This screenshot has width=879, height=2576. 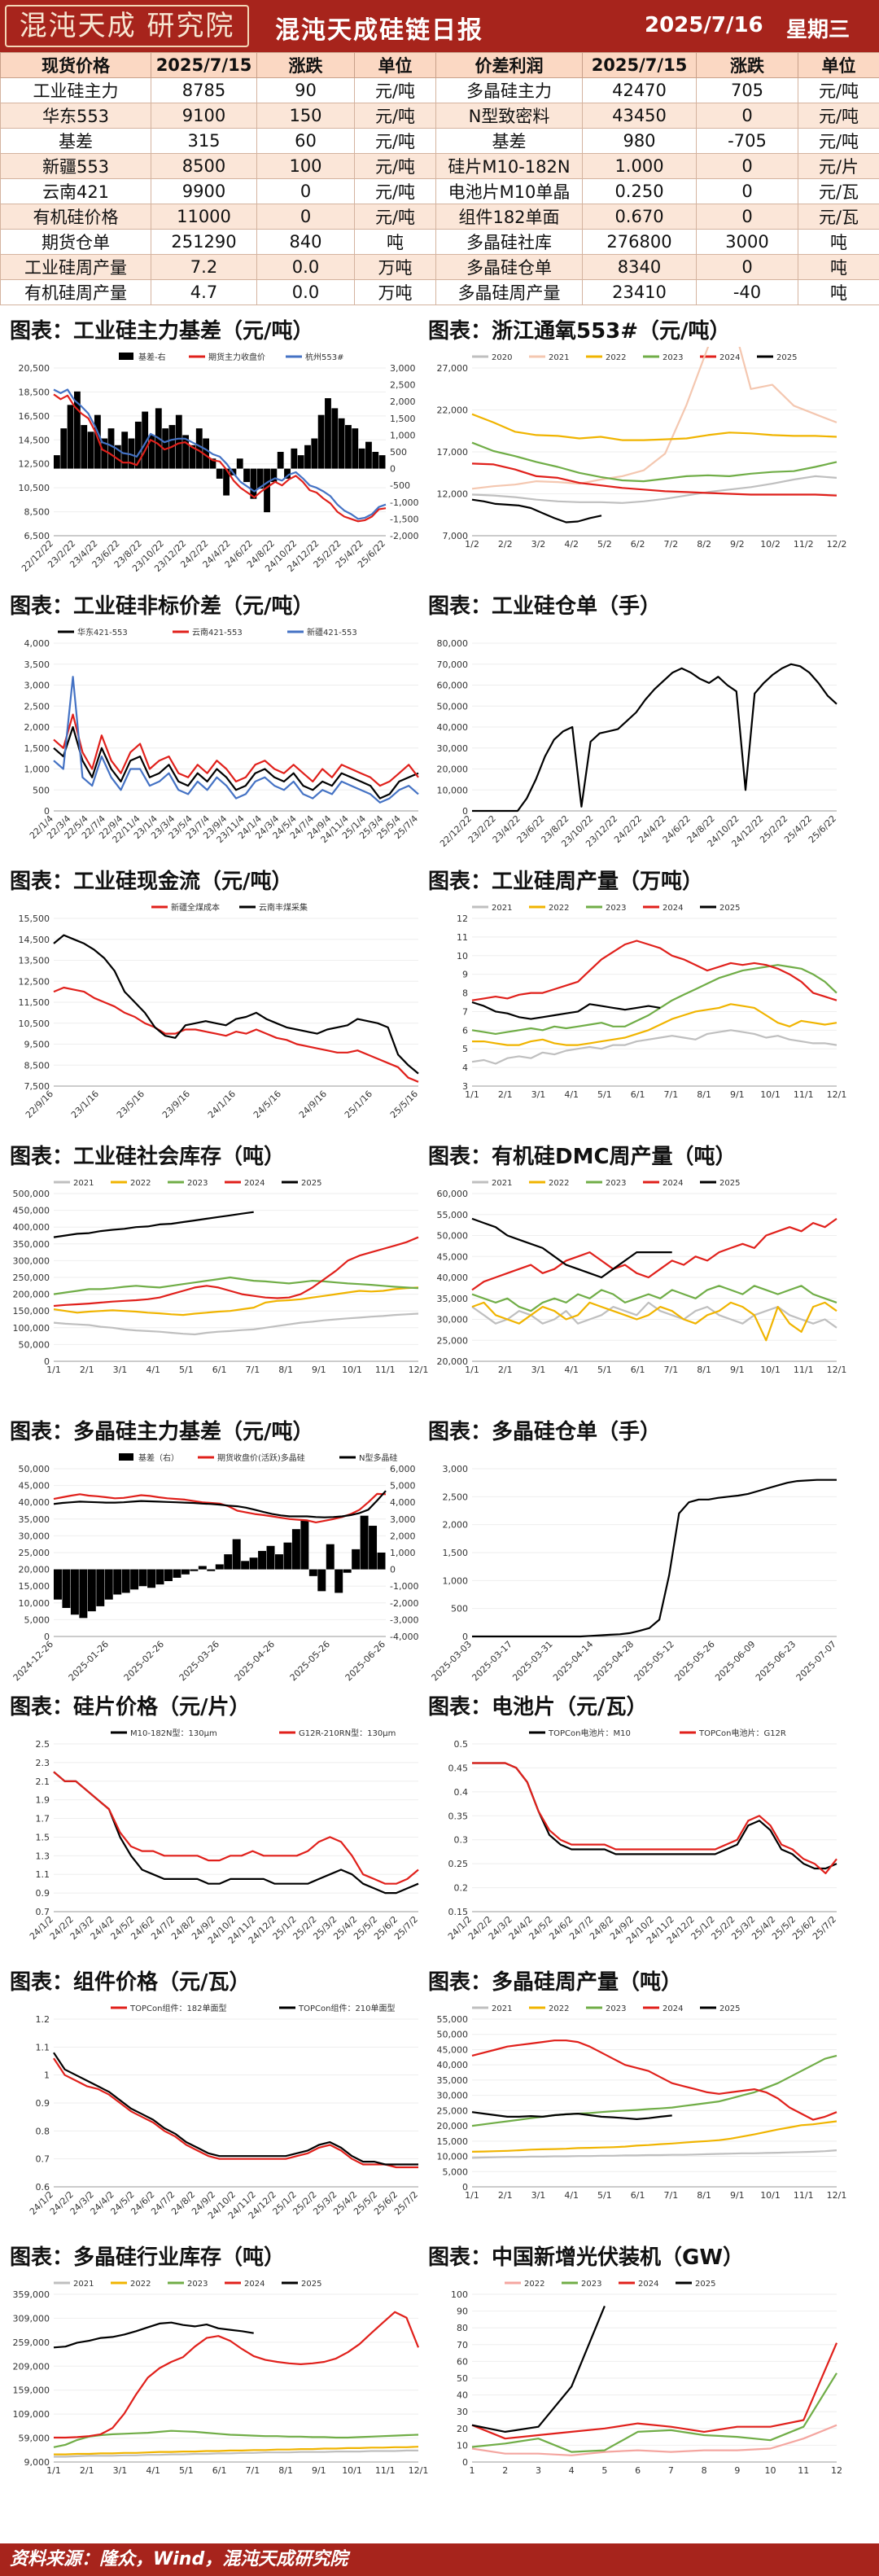 What do you see at coordinates (463, 2378) in the screenshot?
I see `y-tick-label: 50` at bounding box center [463, 2378].